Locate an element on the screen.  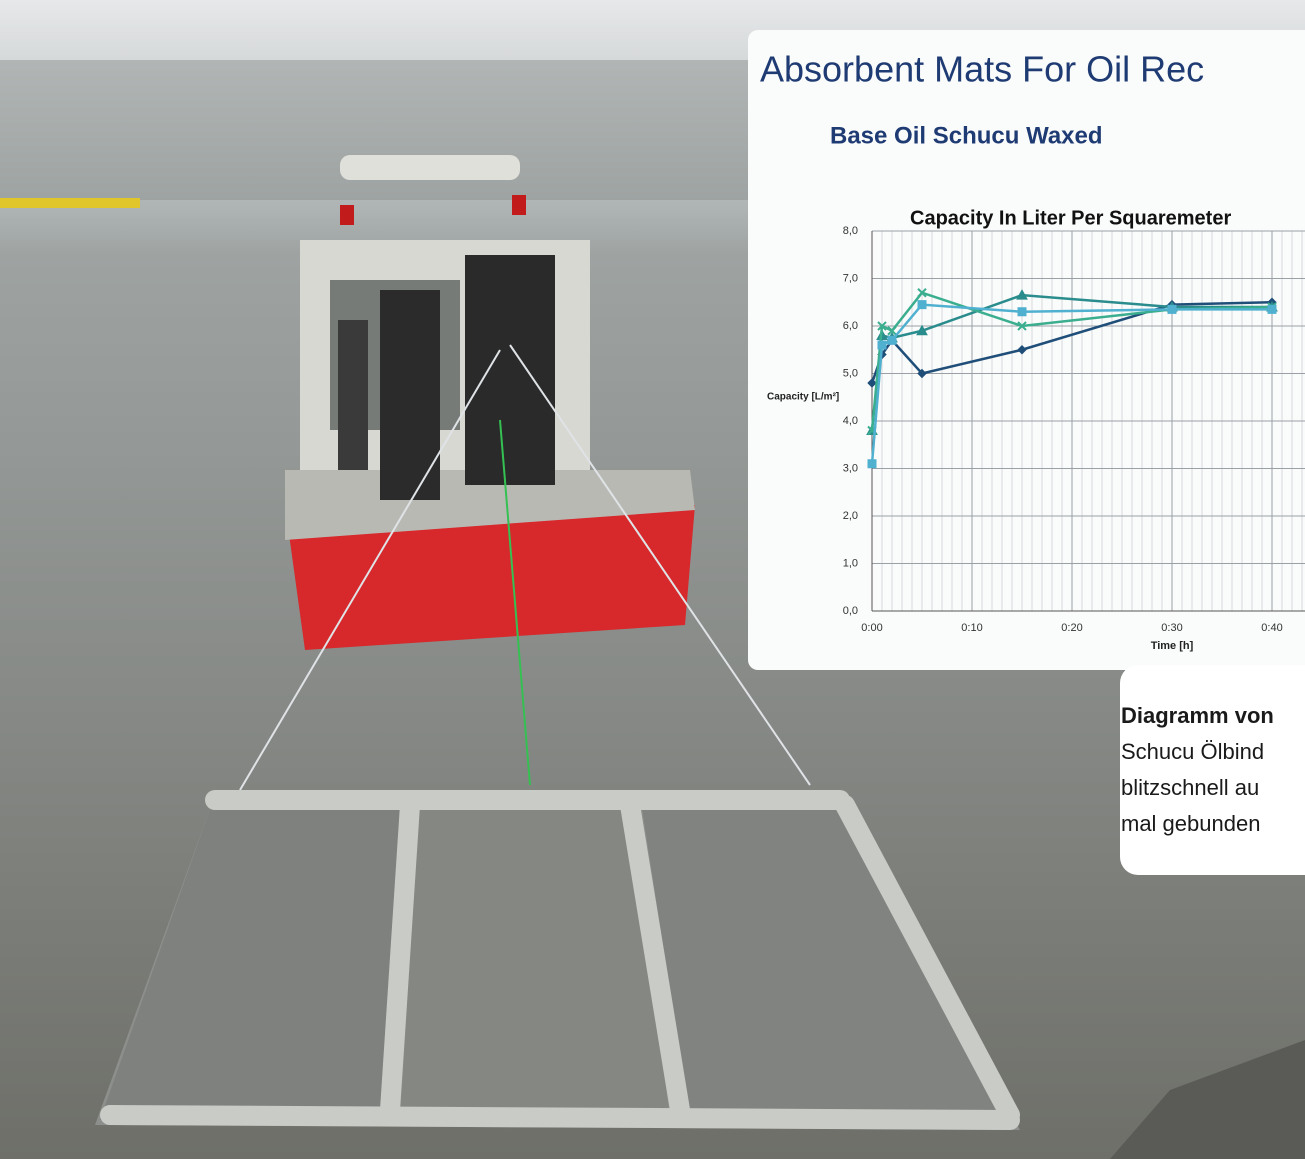
y-tick-label: 5,0 is located at coordinates (850, 373).